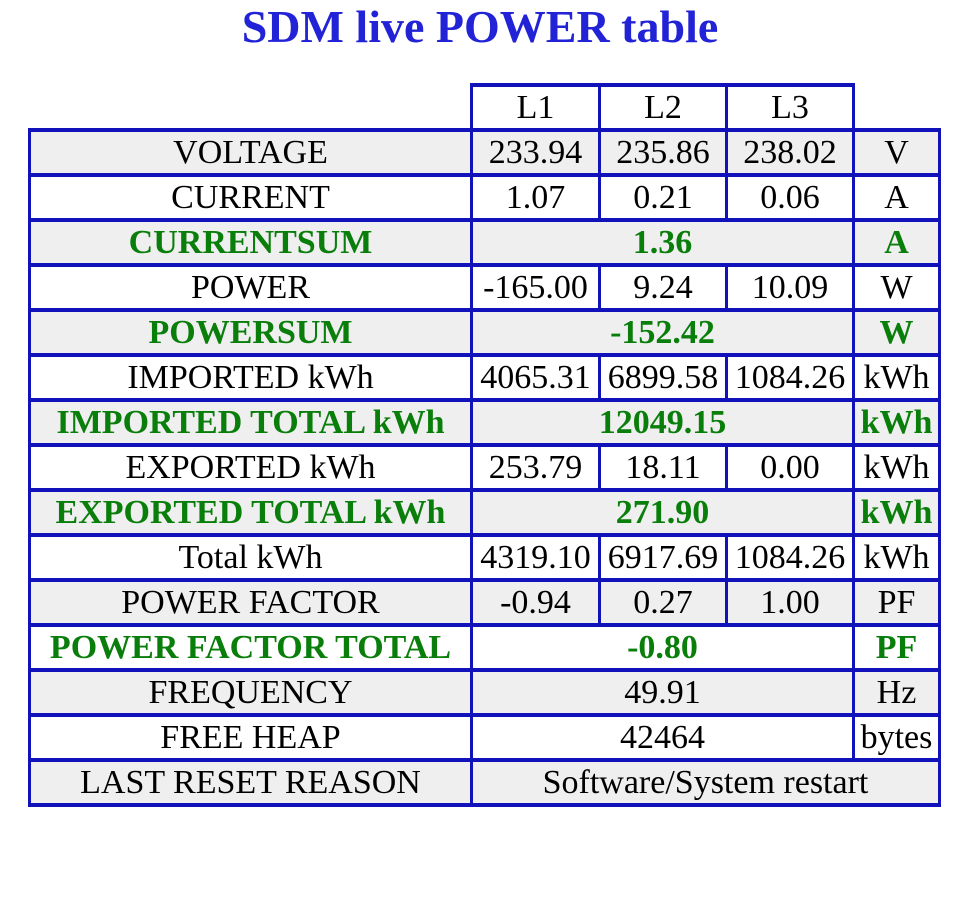 Image resolution: width=960 pixels, height=903 pixels. Describe the element at coordinates (250, 288) in the screenshot. I see `row-label: POWER` at that location.